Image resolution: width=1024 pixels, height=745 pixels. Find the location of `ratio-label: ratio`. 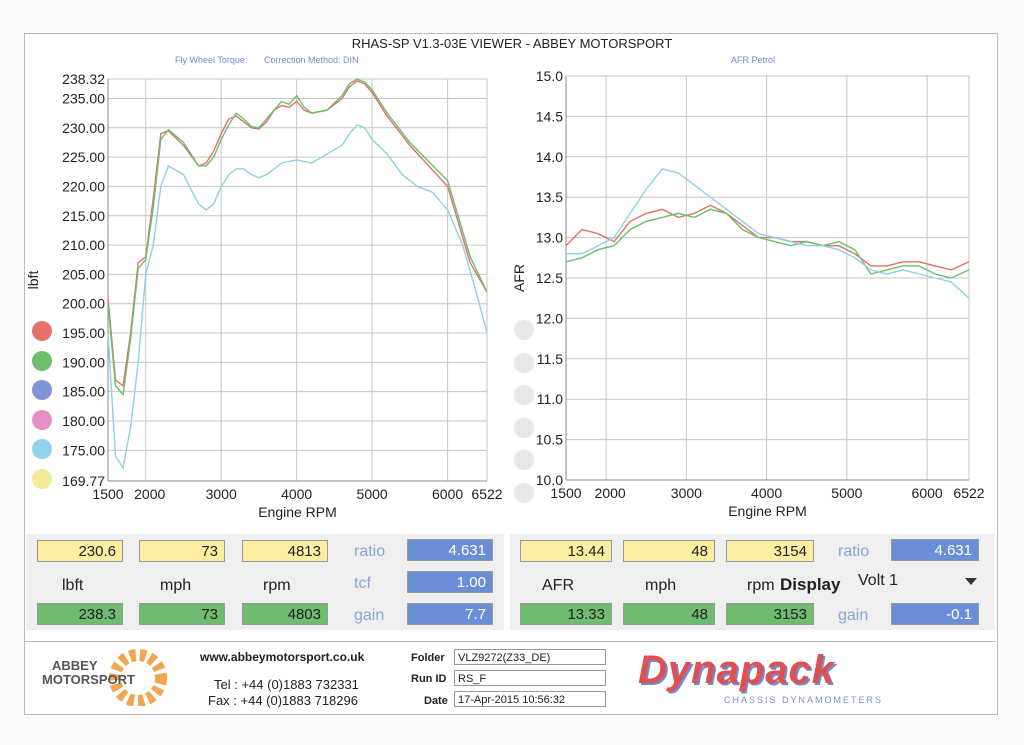

ratio-label: ratio is located at coordinates (370, 551).